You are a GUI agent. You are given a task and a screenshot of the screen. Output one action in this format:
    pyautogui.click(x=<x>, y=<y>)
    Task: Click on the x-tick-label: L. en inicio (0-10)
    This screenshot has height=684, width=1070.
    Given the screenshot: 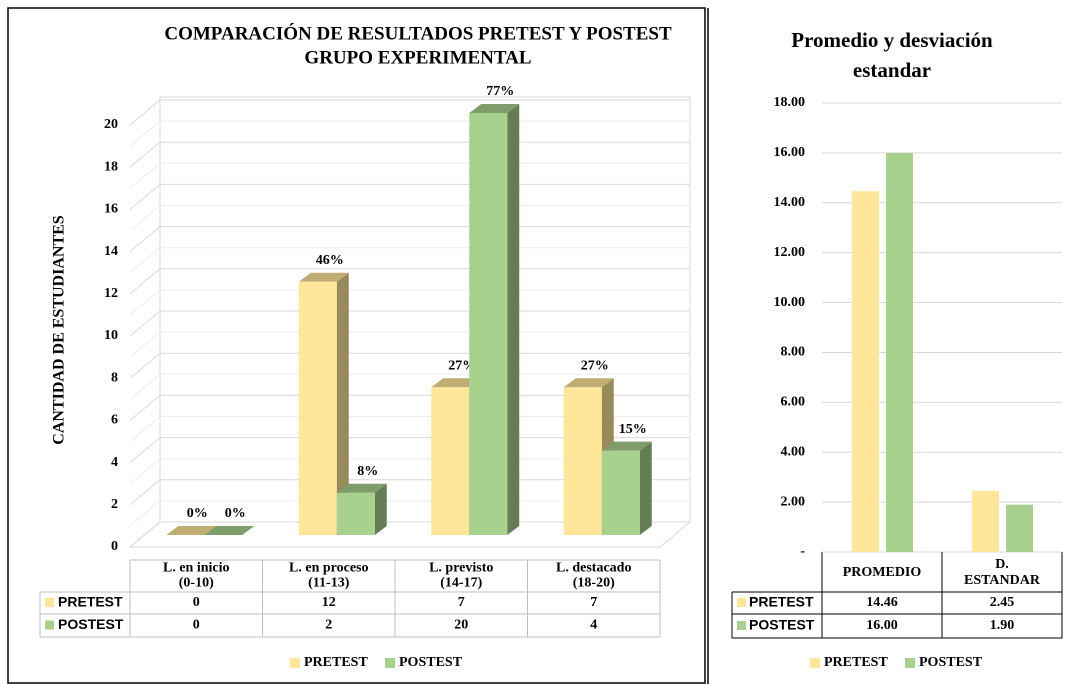 What is the action you would take?
    pyautogui.click(x=196, y=576)
    